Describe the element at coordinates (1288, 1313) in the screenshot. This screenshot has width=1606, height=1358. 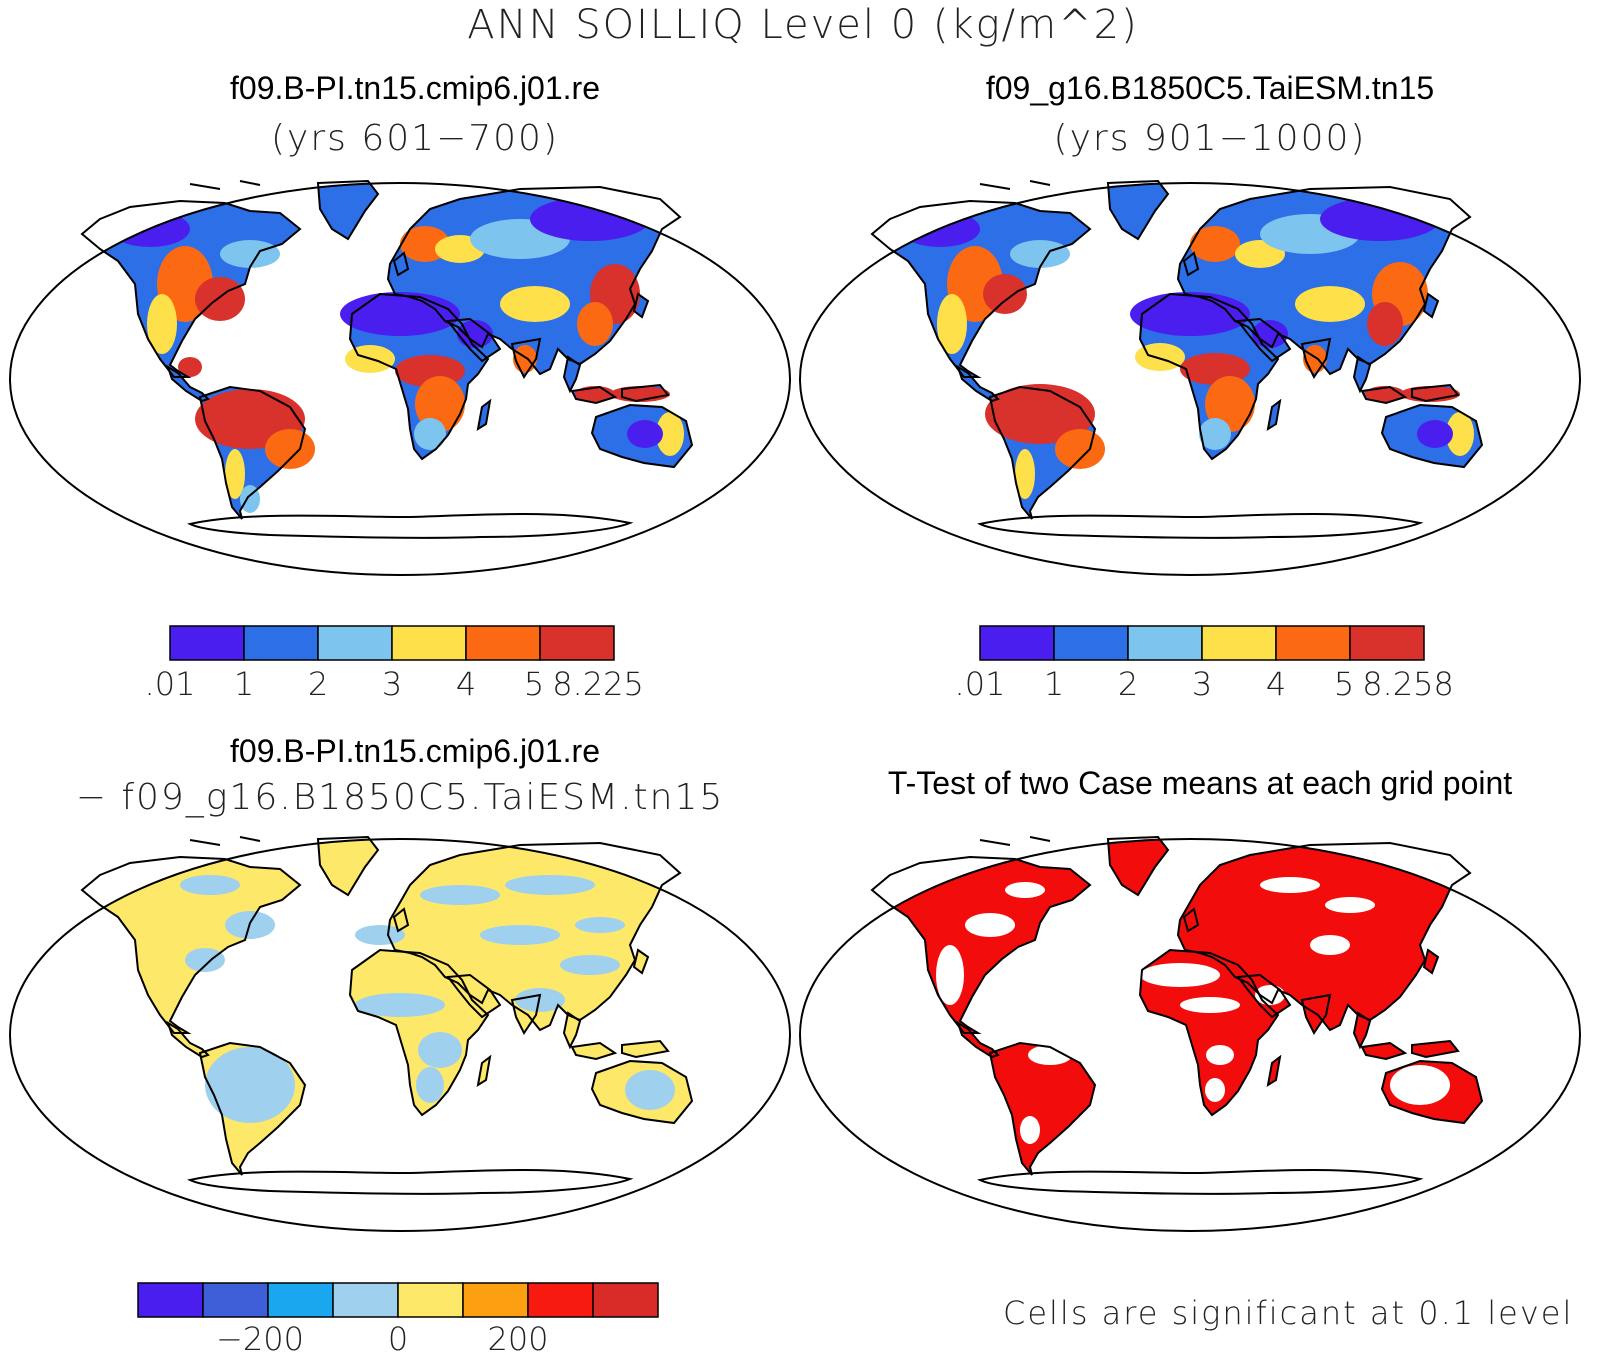
I see `significance-note: Cells are significant at 0.1 level` at that location.